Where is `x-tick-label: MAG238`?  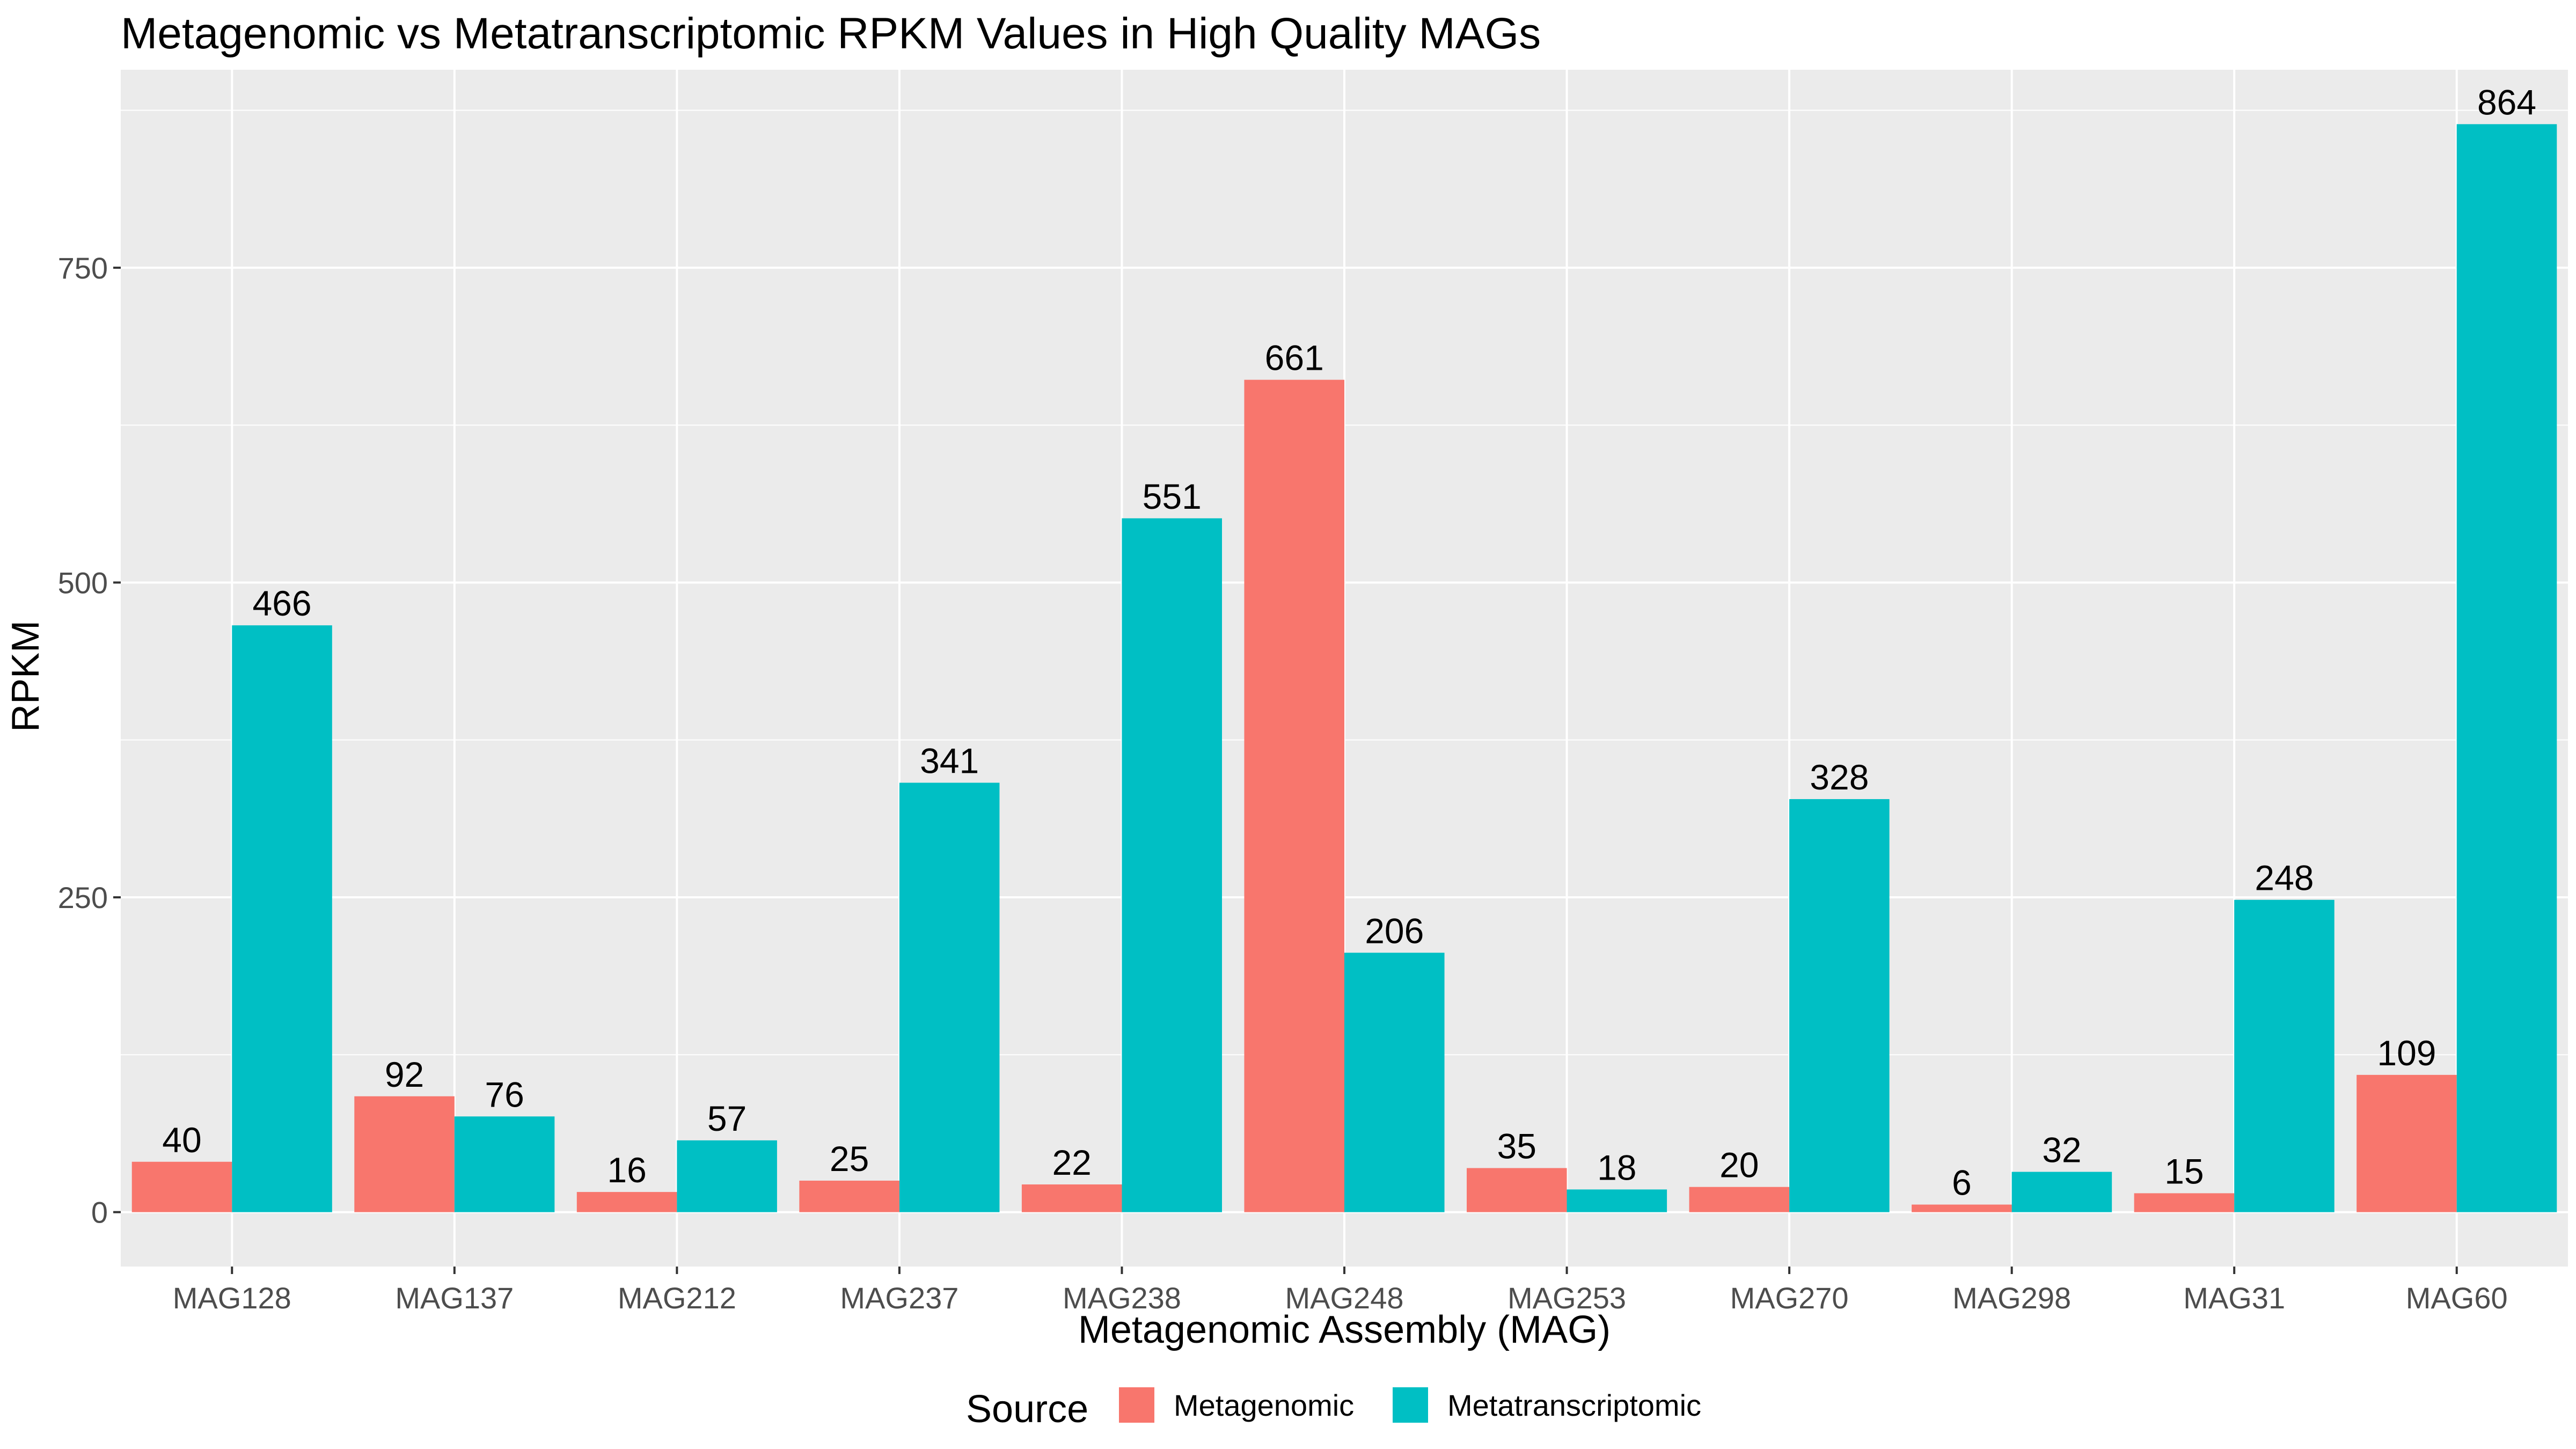
x-tick-label: MAG238 is located at coordinates (1122, 1298).